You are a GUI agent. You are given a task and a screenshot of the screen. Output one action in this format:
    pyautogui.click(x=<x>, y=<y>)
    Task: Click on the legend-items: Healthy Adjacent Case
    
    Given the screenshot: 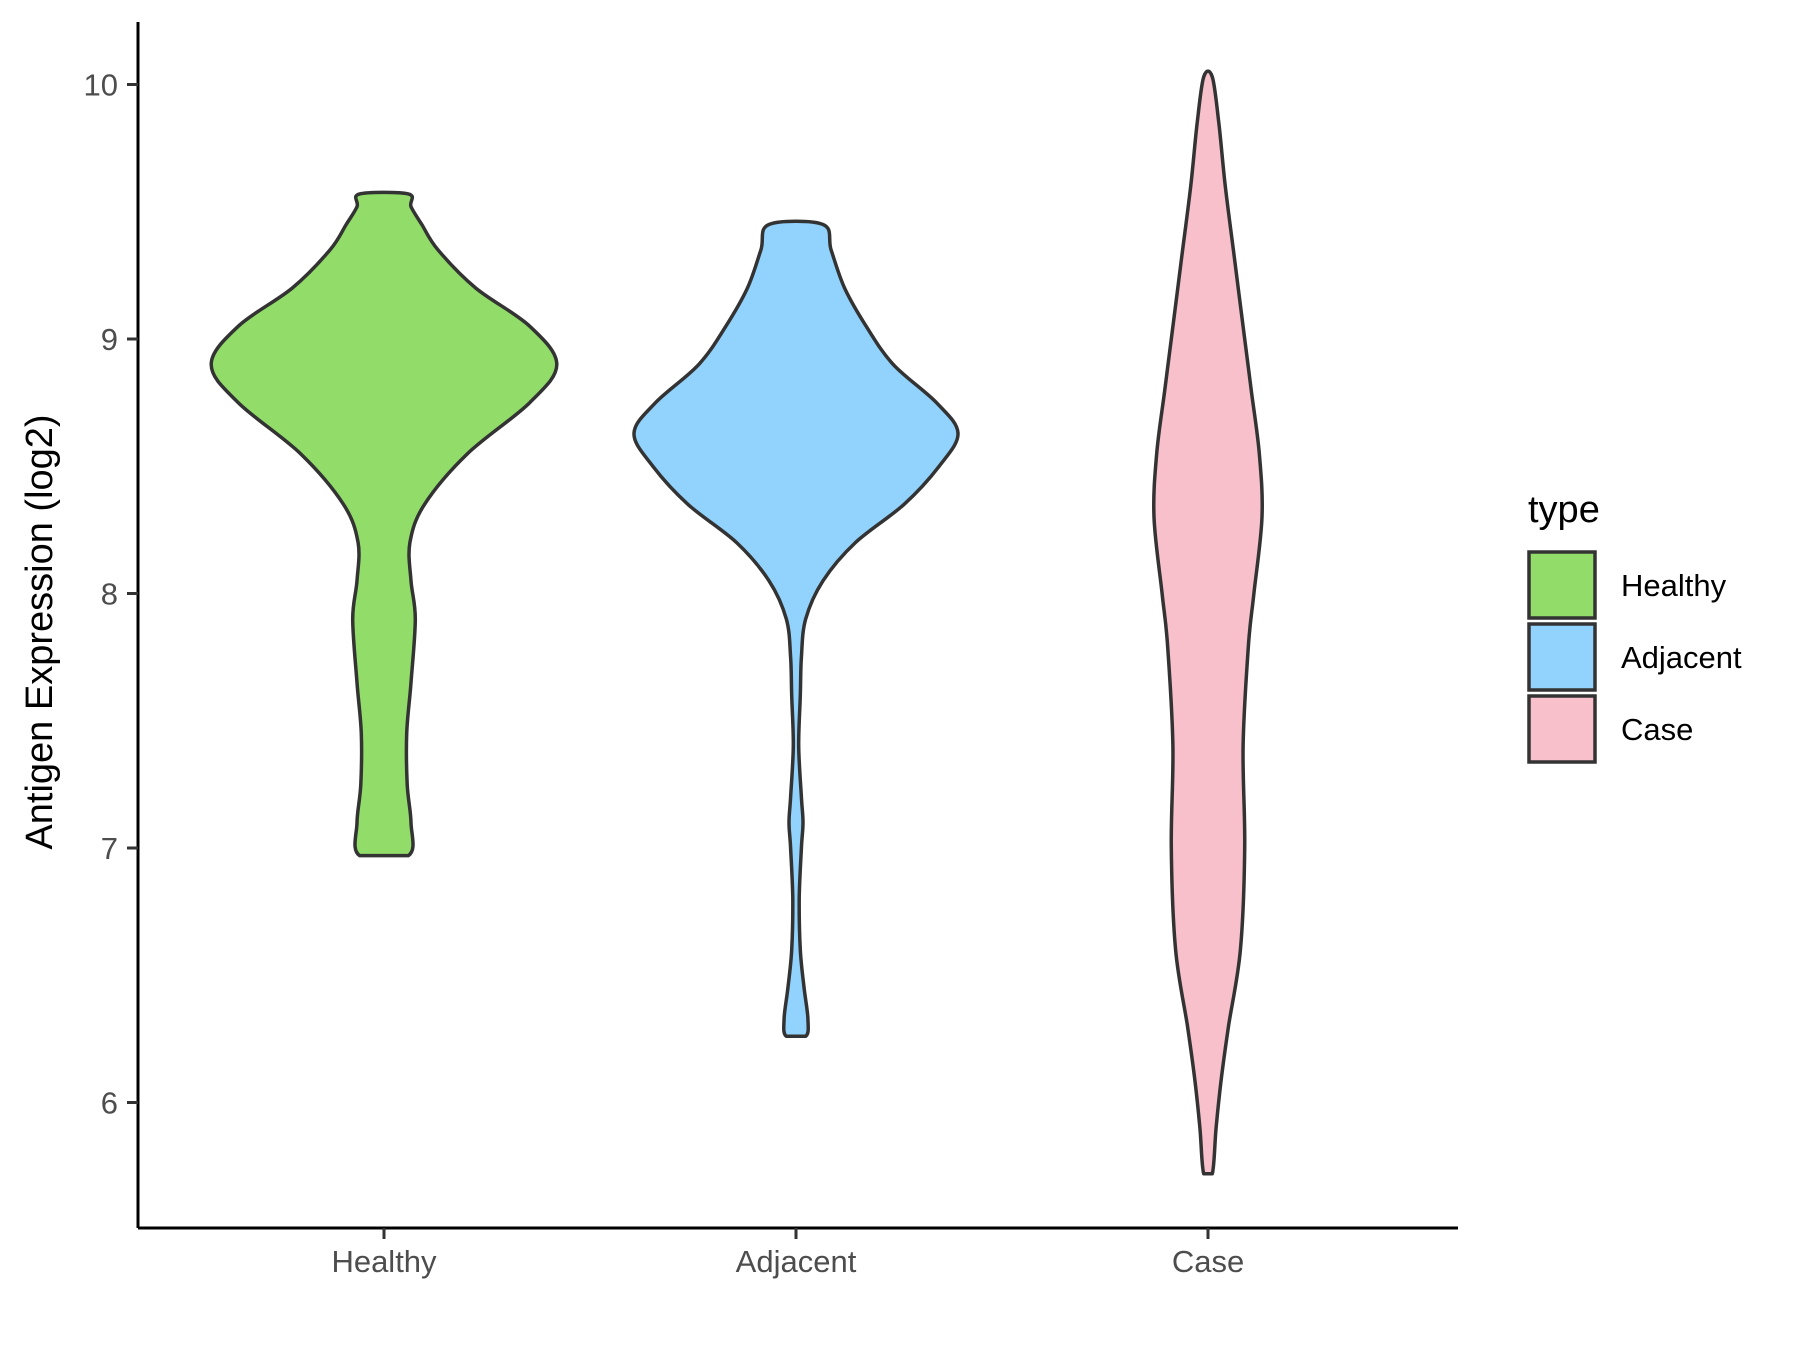 What is the action you would take?
    pyautogui.click(x=1634, y=657)
    